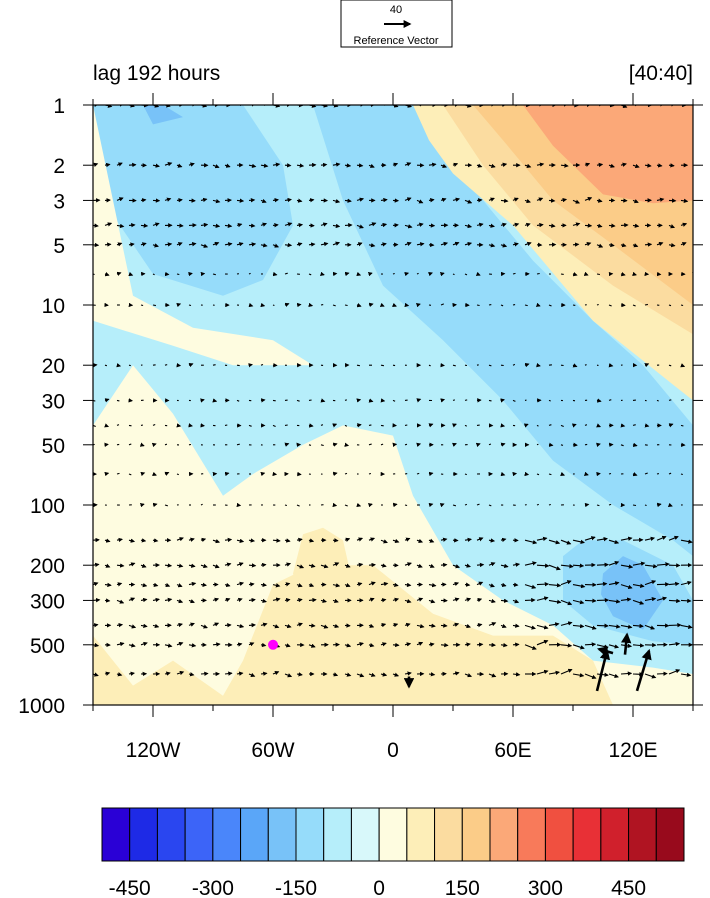 The image size is (710, 898). I want to click on y-tick-label: 2, so click(59, 166).